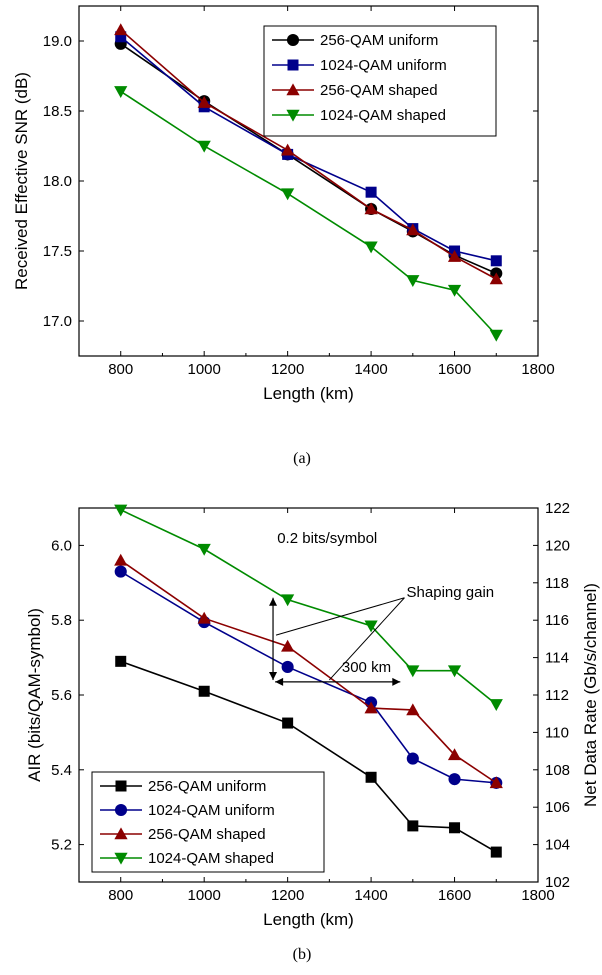  Describe the element at coordinates (293, 115) in the screenshot. I see `chart-a-legend-marker-1024-qam-shaped` at that location.